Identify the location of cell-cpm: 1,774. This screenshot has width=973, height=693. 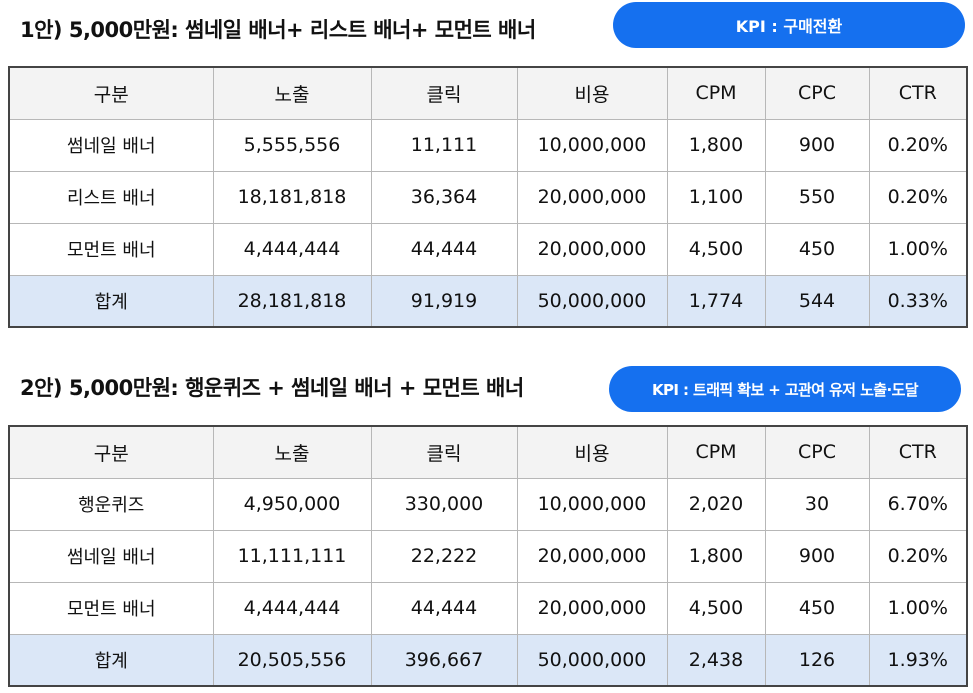
(716, 301).